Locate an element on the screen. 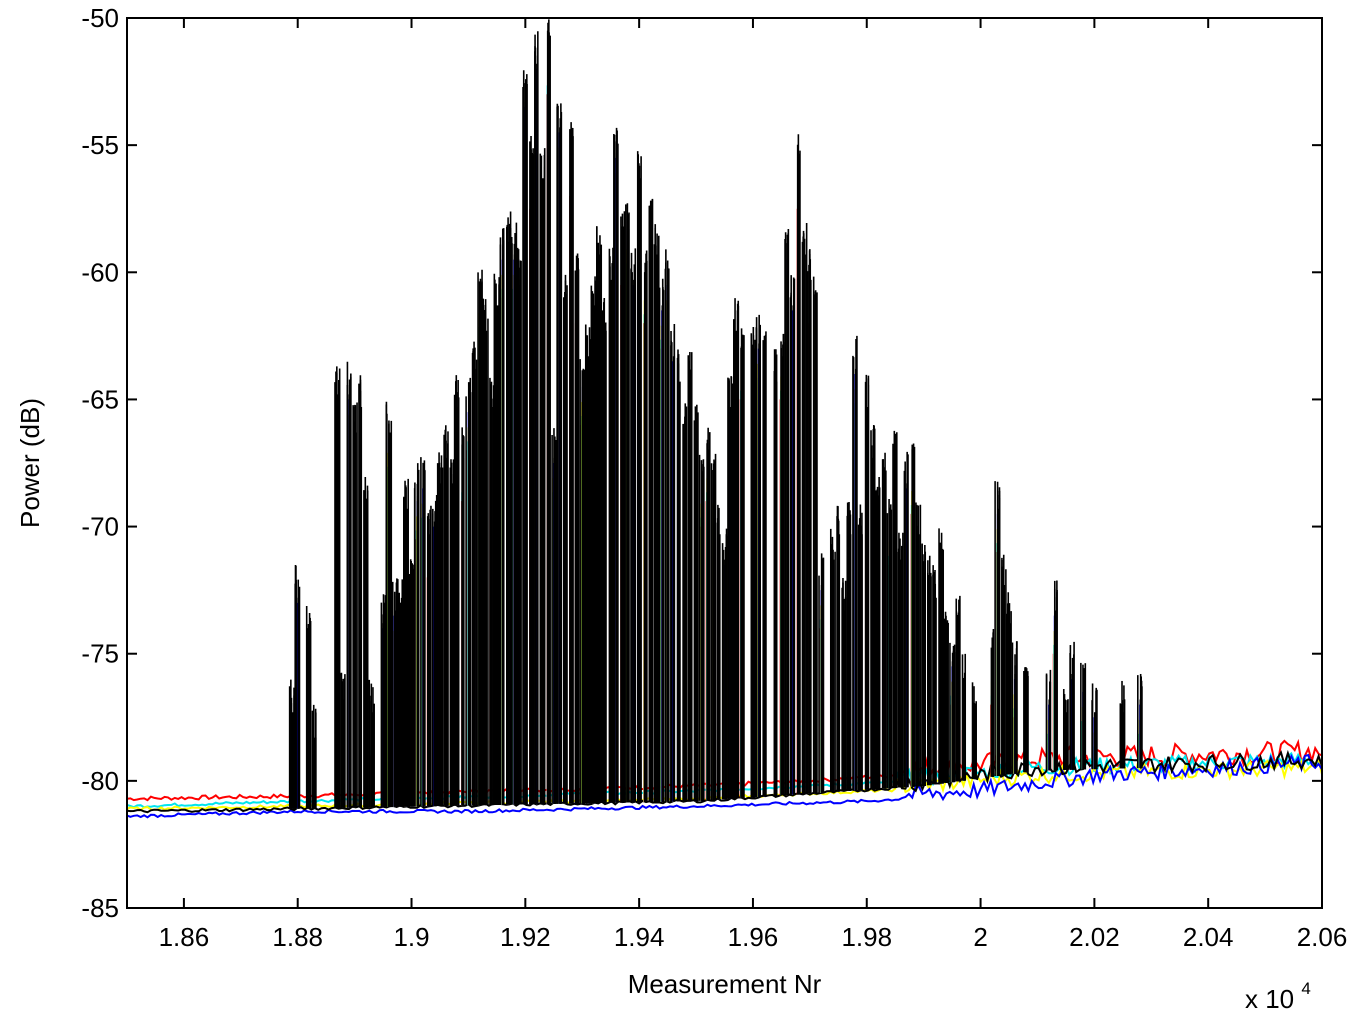  x-axis-multiplier: x 10 4 is located at coordinates (1278, 996).